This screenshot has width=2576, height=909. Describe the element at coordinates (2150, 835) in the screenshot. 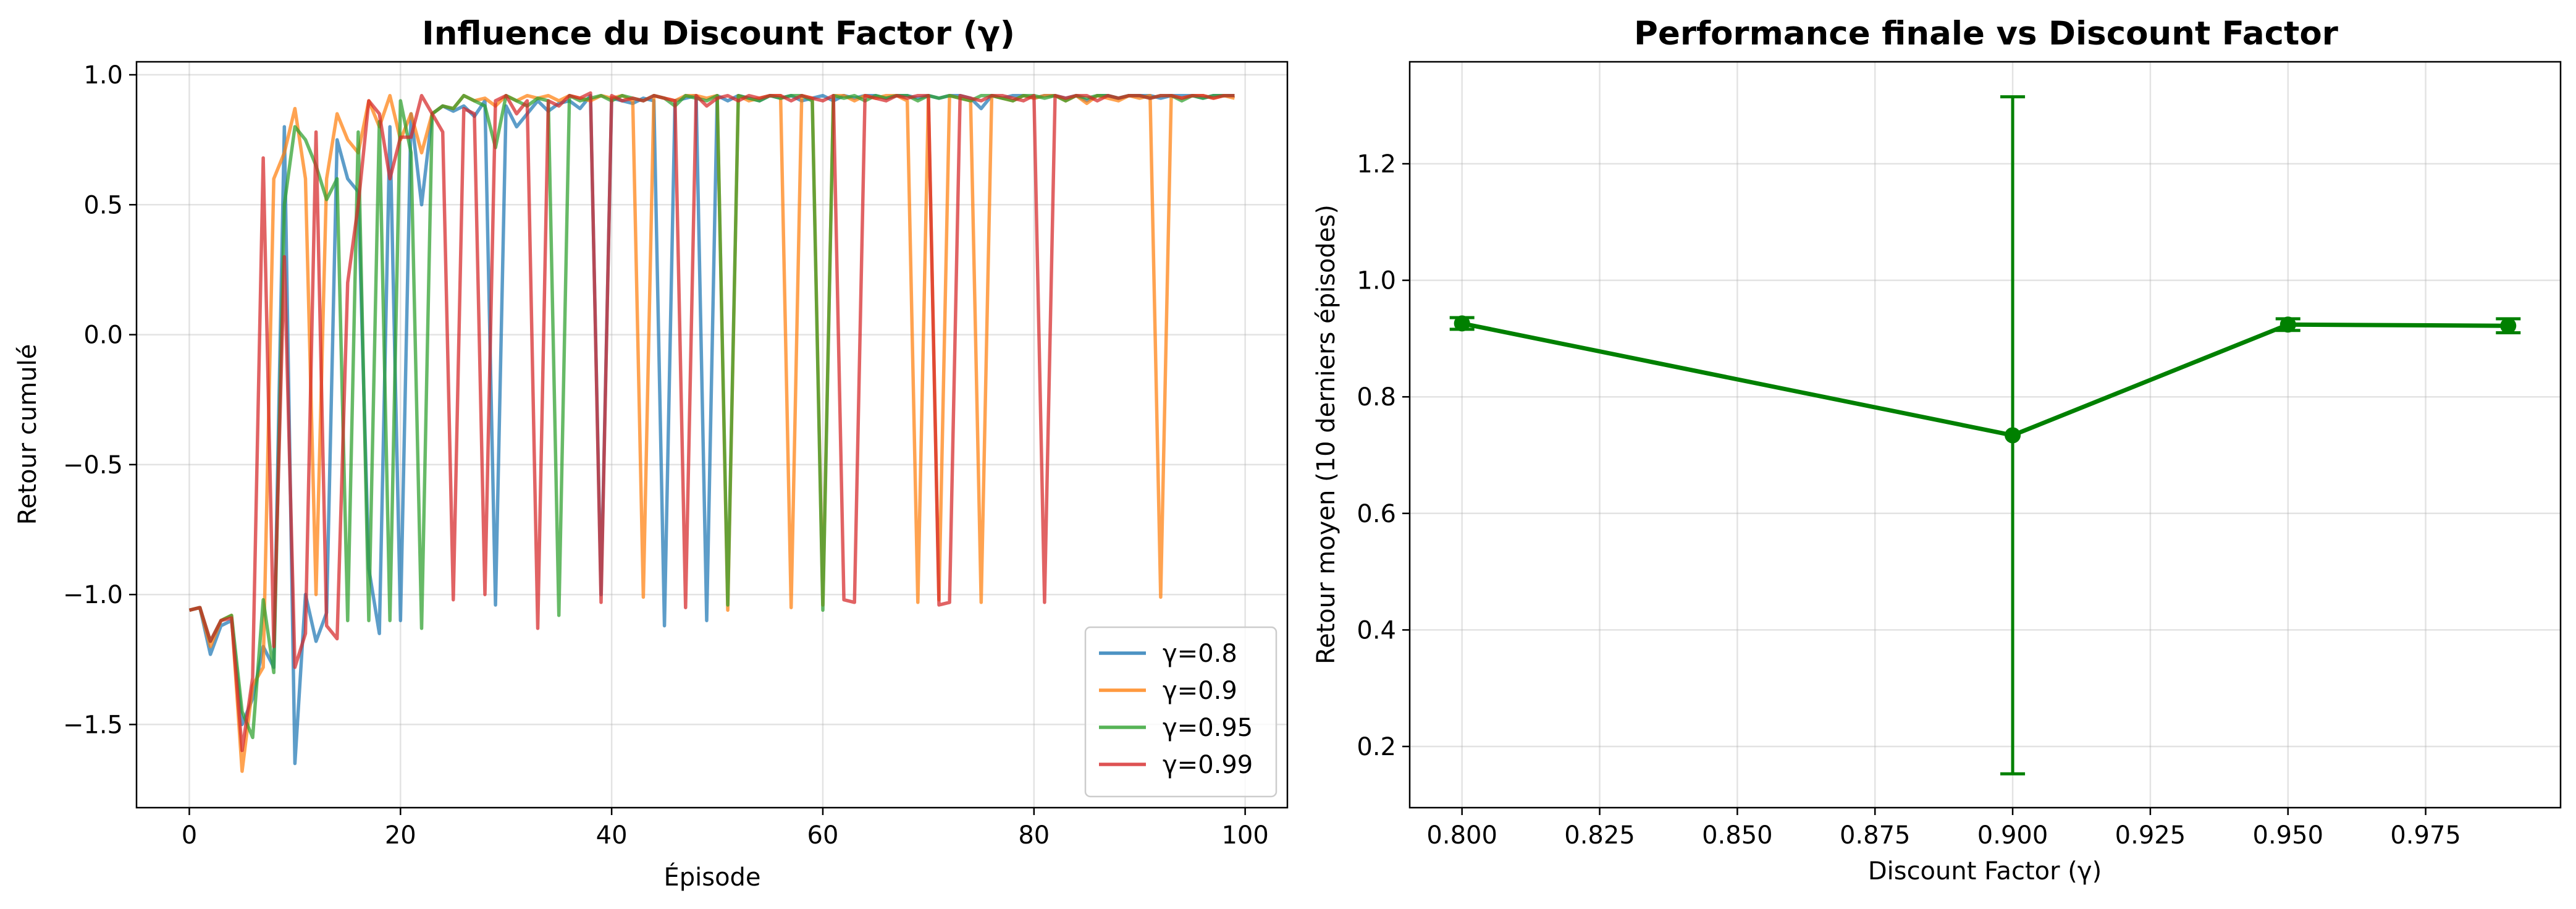

I see `x-tick-label: 0.925` at that location.